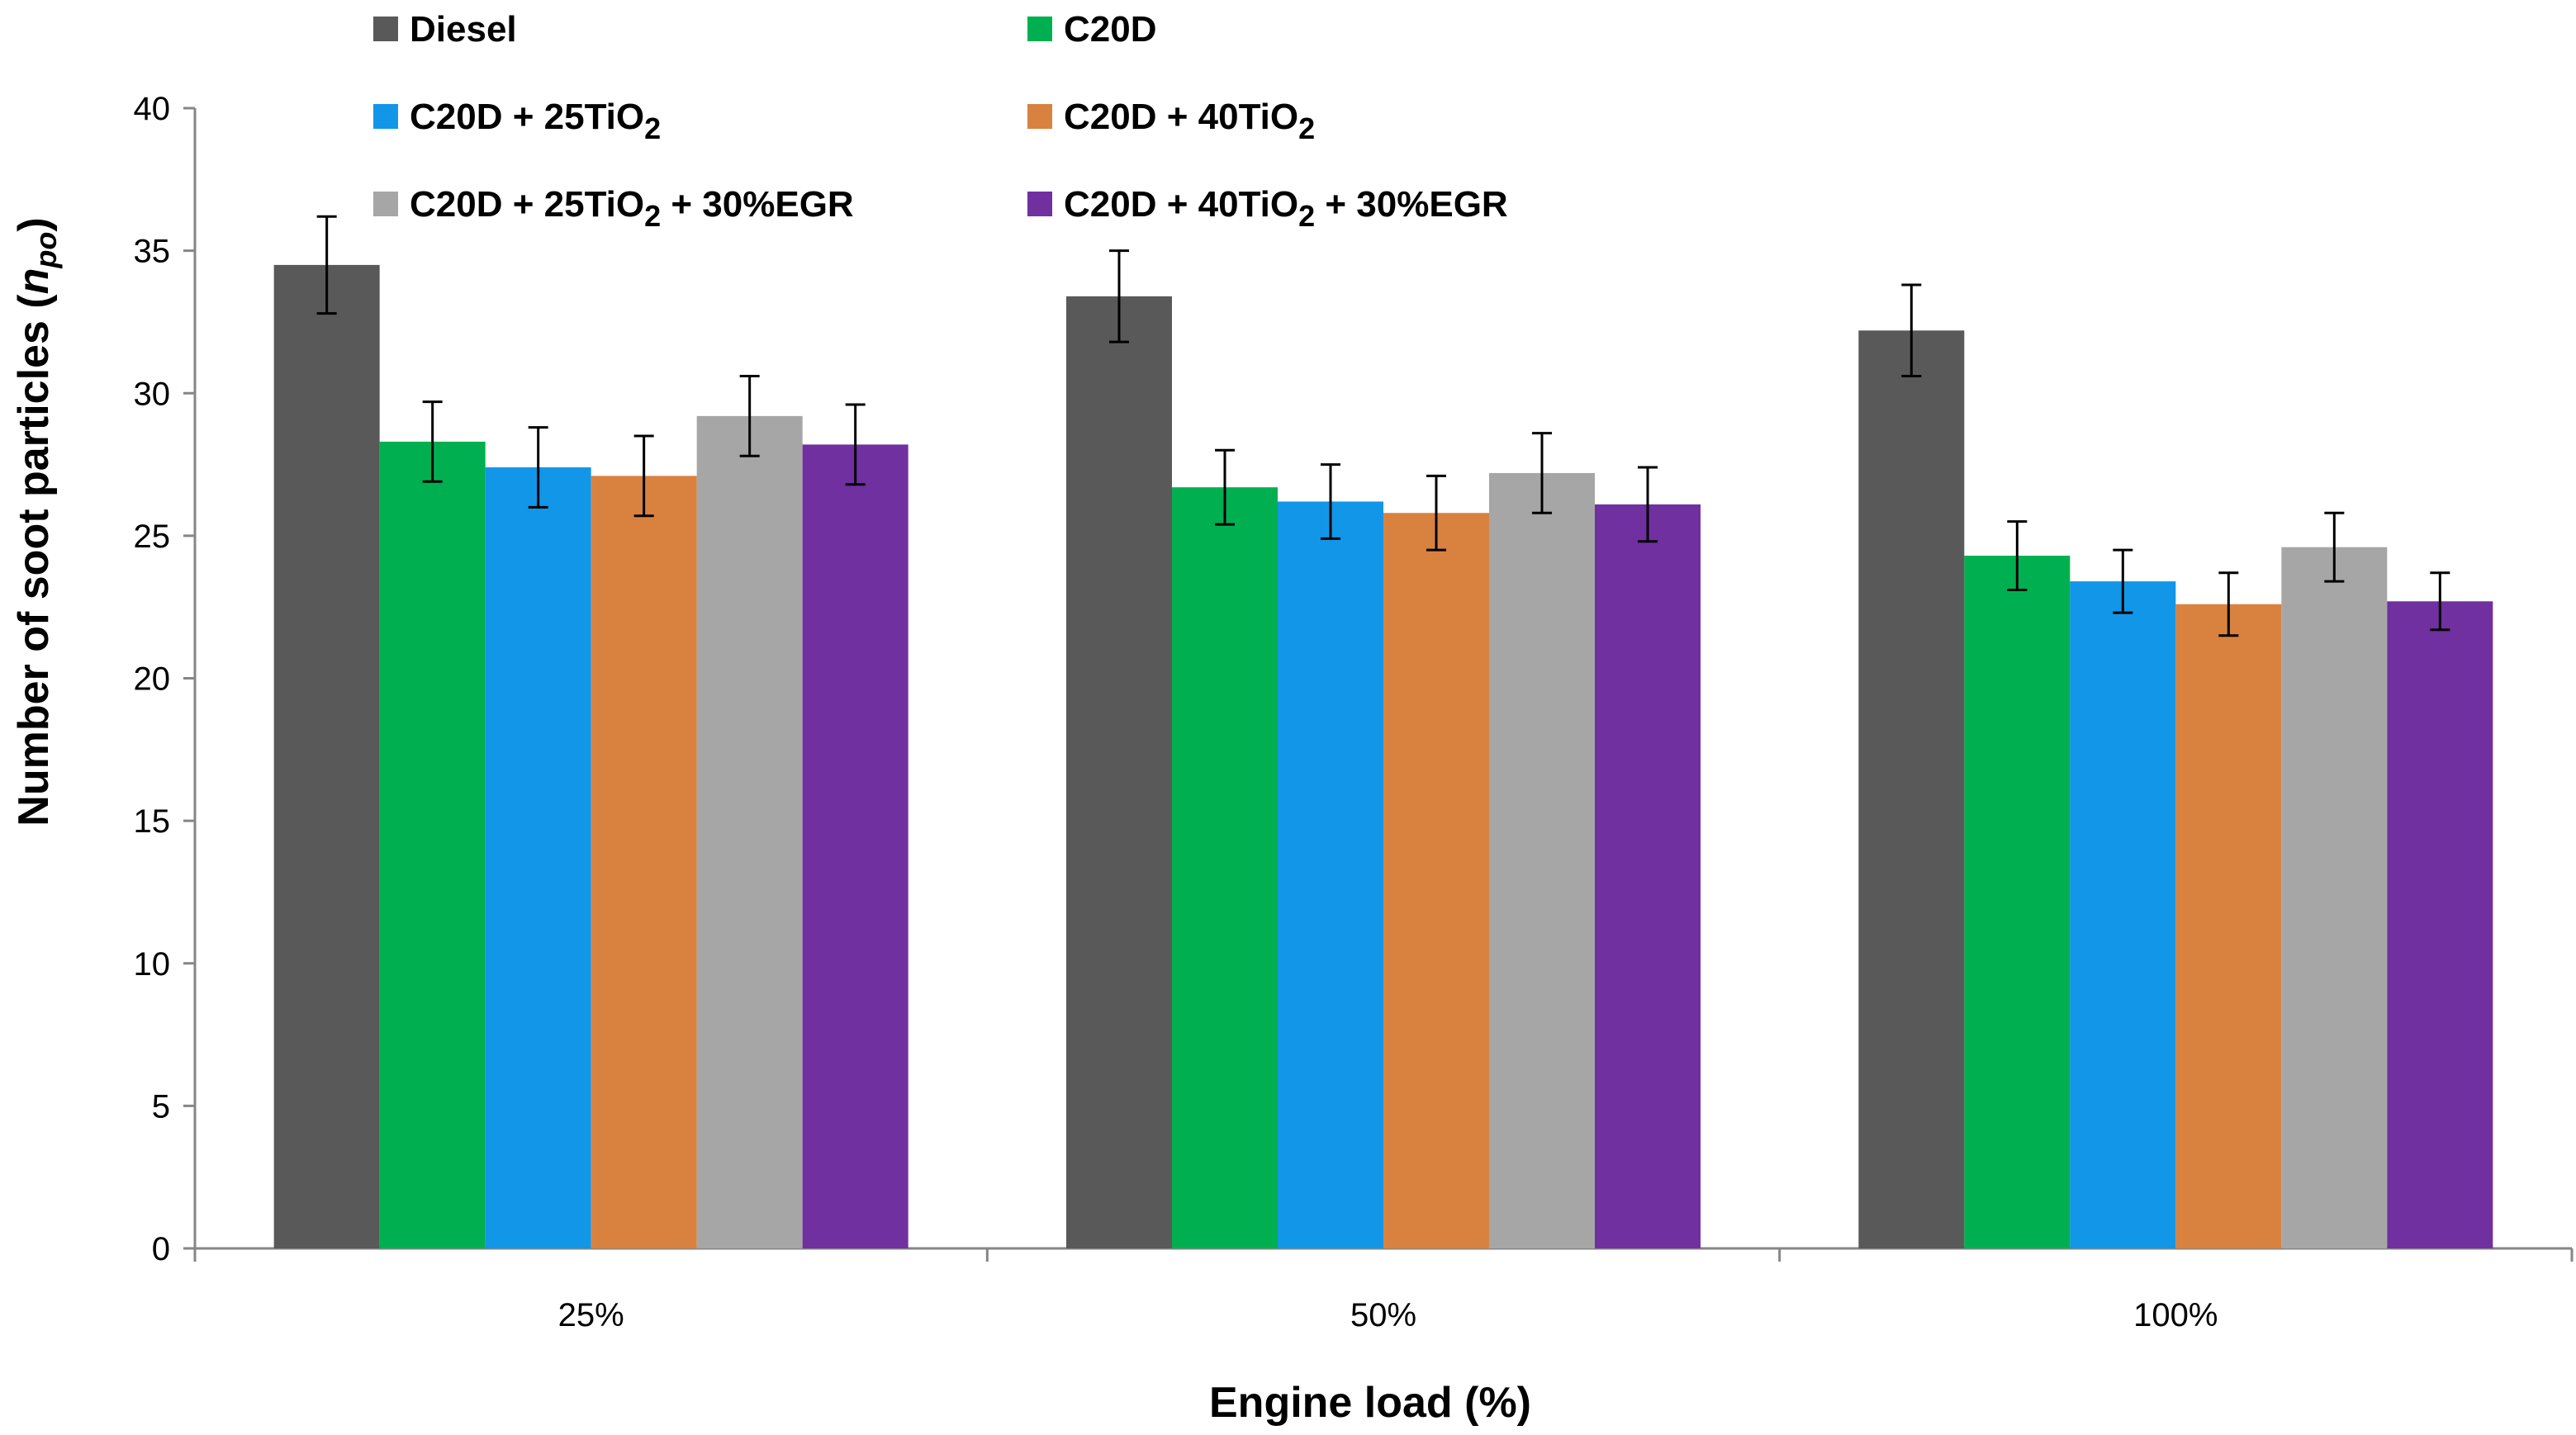  Describe the element at coordinates (46, 251) in the screenshot. I see `y-axis-title-subscript: po` at that location.